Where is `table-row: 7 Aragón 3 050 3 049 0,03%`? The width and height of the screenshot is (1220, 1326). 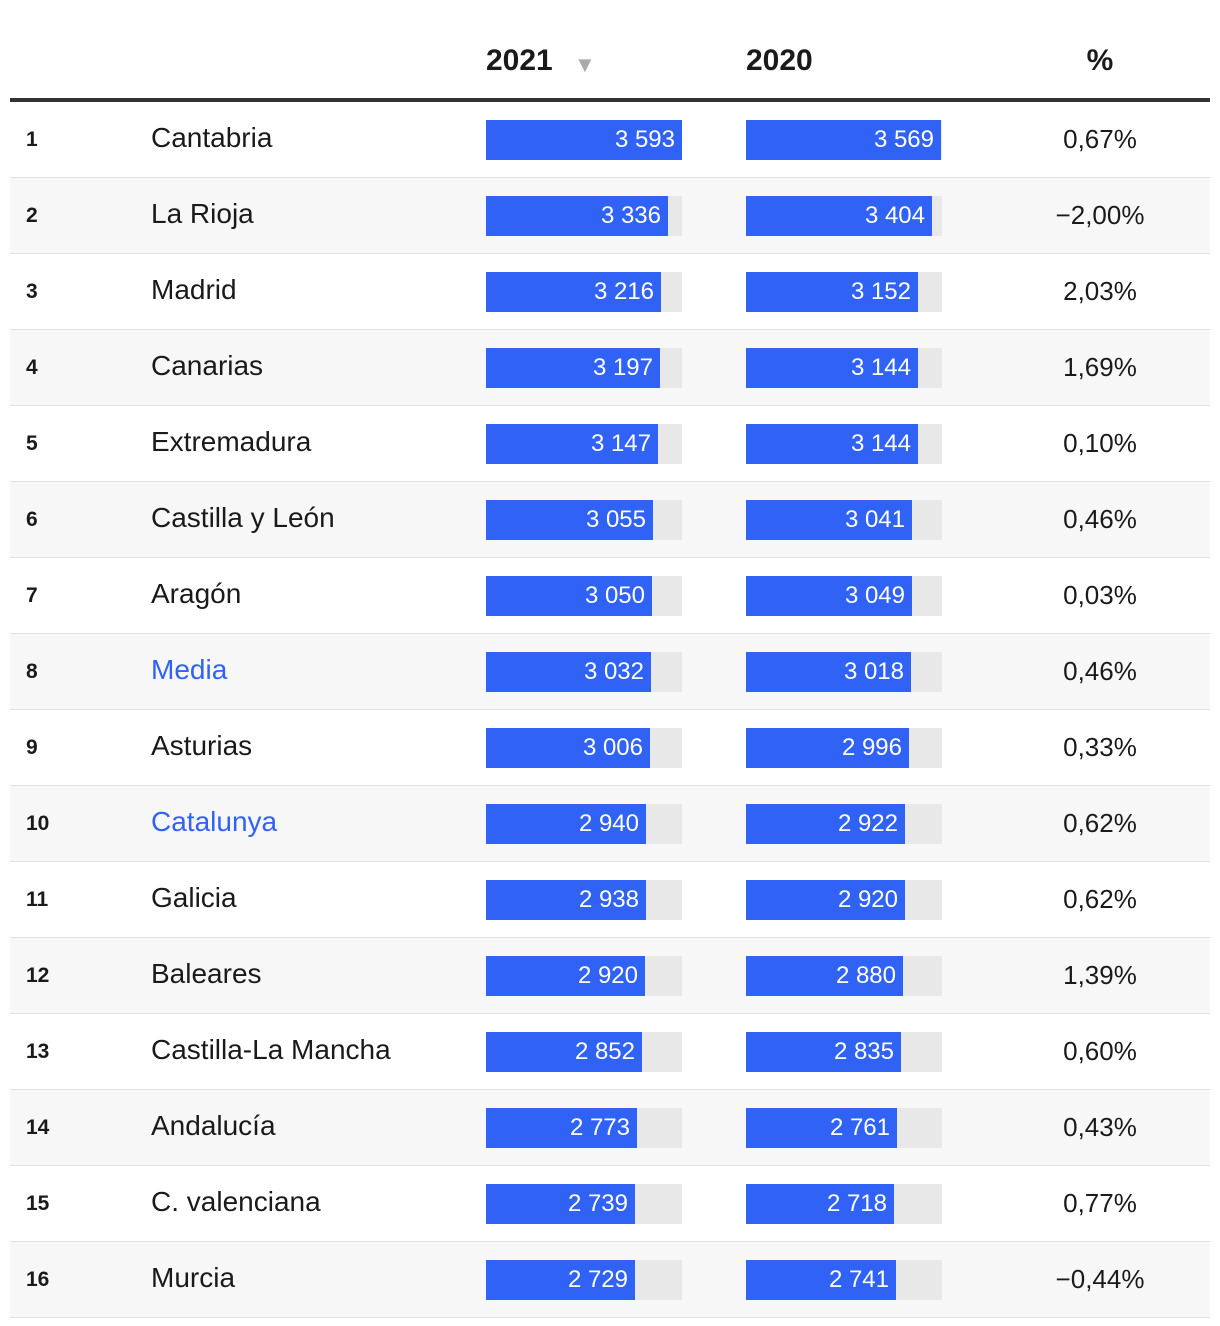 table-row: 7 Aragón 3 050 3 049 0,03% is located at coordinates (610, 596).